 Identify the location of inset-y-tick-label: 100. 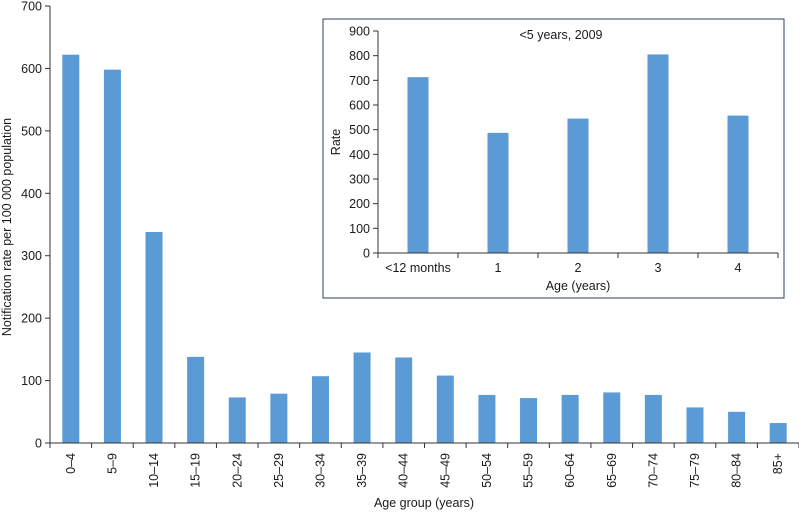
(359, 229).